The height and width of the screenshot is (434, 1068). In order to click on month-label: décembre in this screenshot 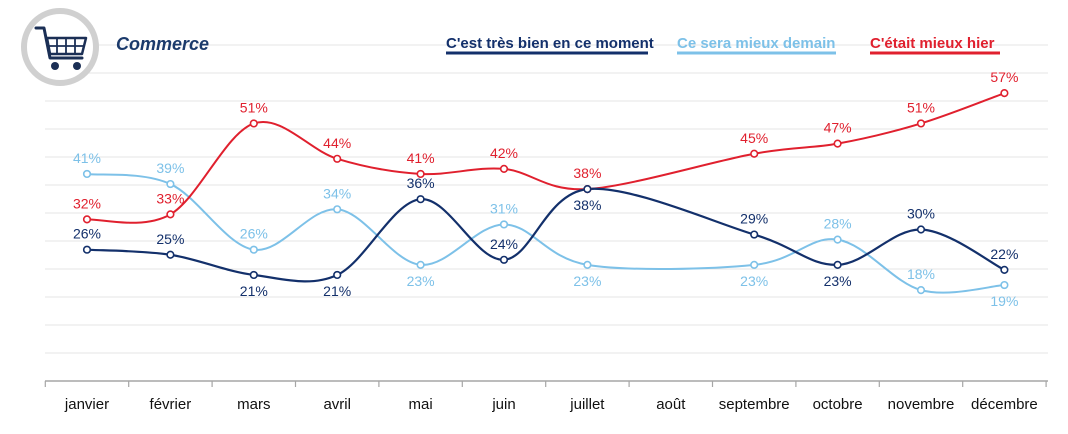, I will do `click(1004, 404)`.